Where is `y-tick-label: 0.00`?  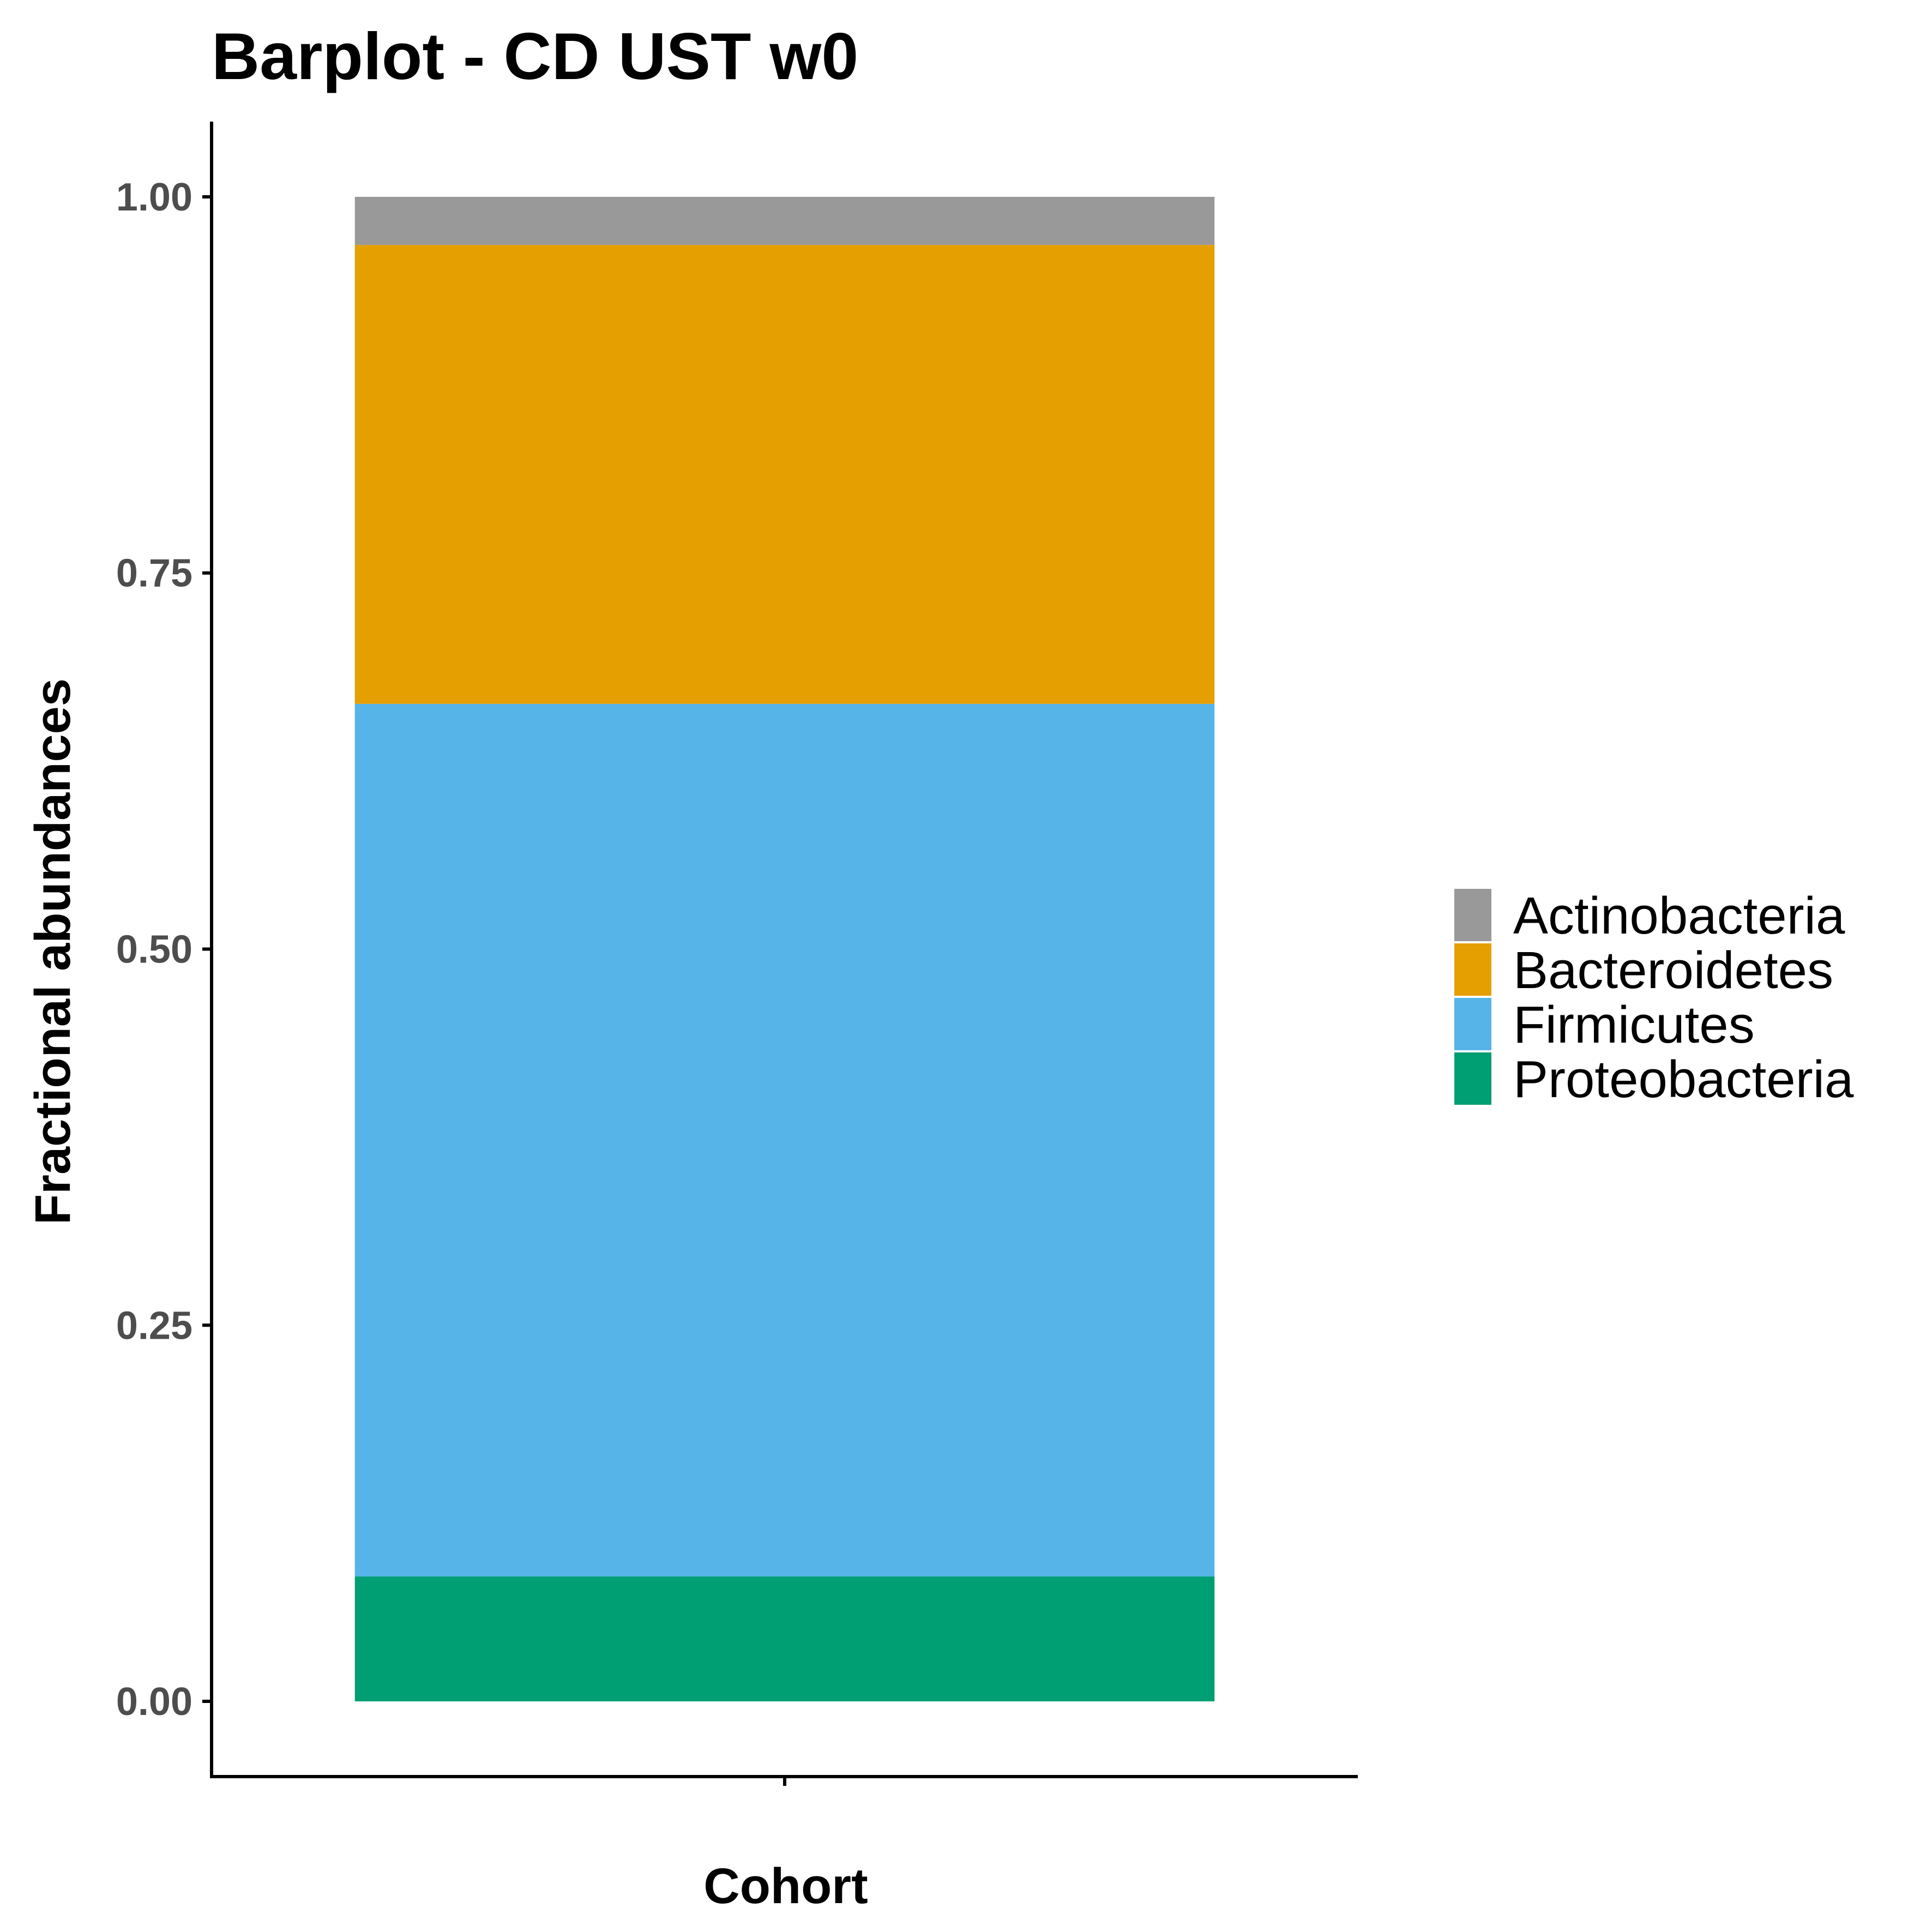
y-tick-label: 0.00 is located at coordinates (154, 1702).